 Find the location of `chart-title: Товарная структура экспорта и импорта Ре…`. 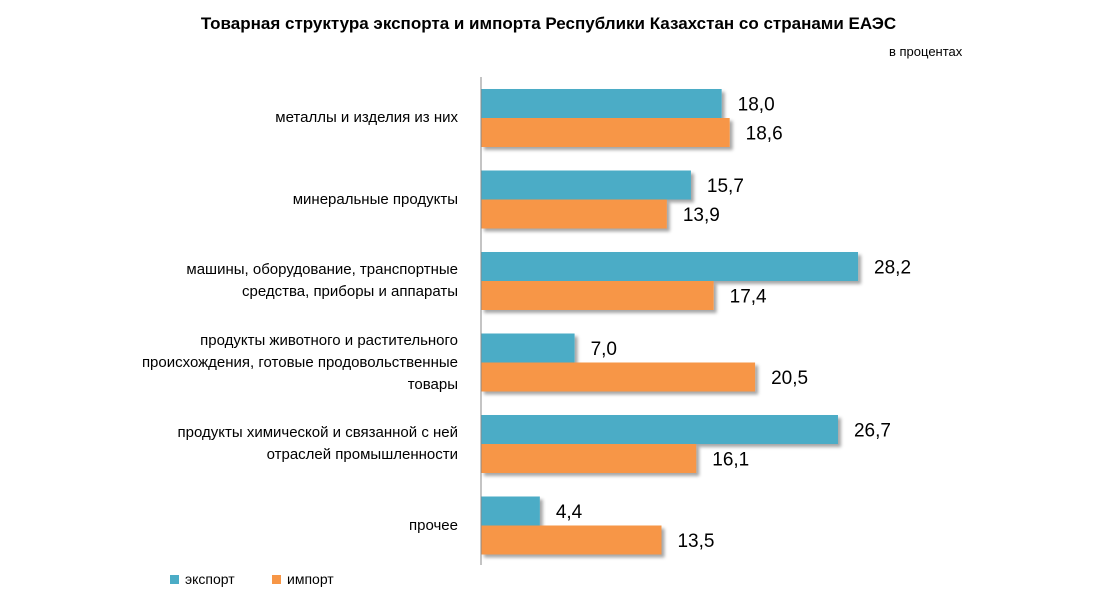

chart-title: Товарная структура экспорта и импорта Ре… is located at coordinates (548, 23).